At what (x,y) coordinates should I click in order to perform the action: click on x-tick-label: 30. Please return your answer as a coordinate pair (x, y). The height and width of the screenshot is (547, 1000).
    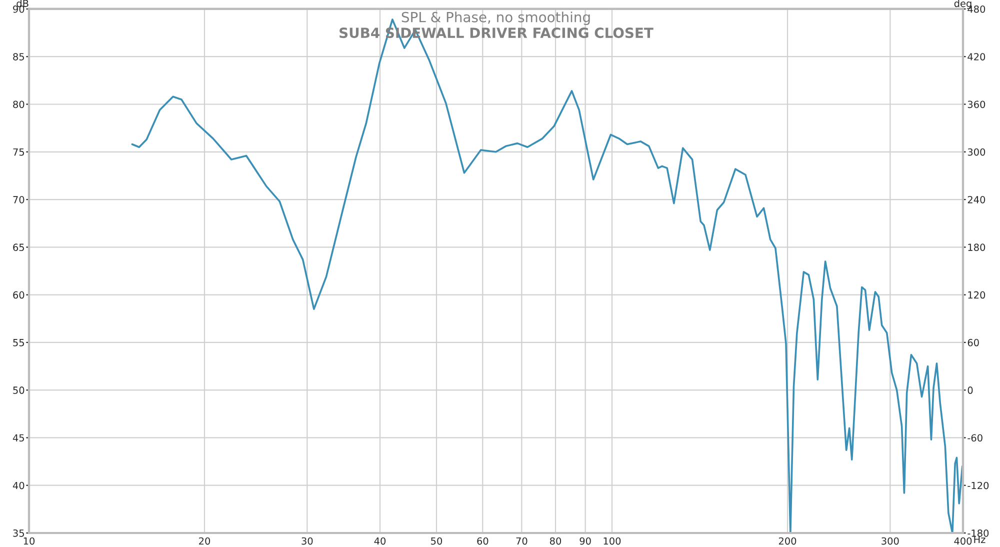
    Looking at the image, I should click on (307, 541).